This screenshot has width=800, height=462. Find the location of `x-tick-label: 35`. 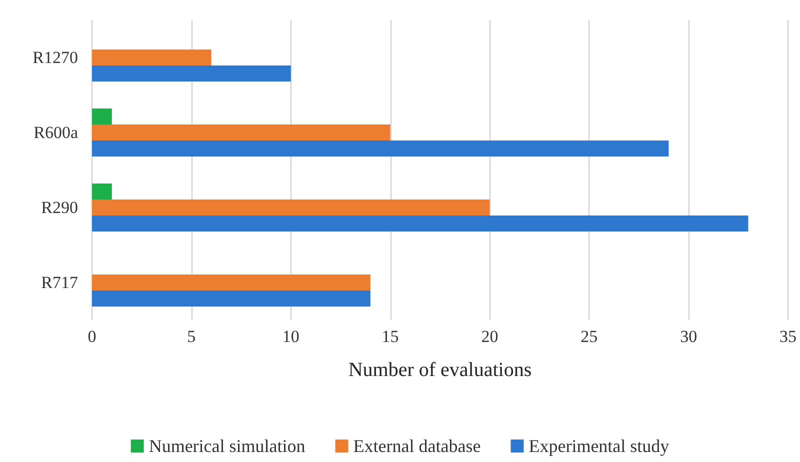

x-tick-label: 35 is located at coordinates (788, 336).